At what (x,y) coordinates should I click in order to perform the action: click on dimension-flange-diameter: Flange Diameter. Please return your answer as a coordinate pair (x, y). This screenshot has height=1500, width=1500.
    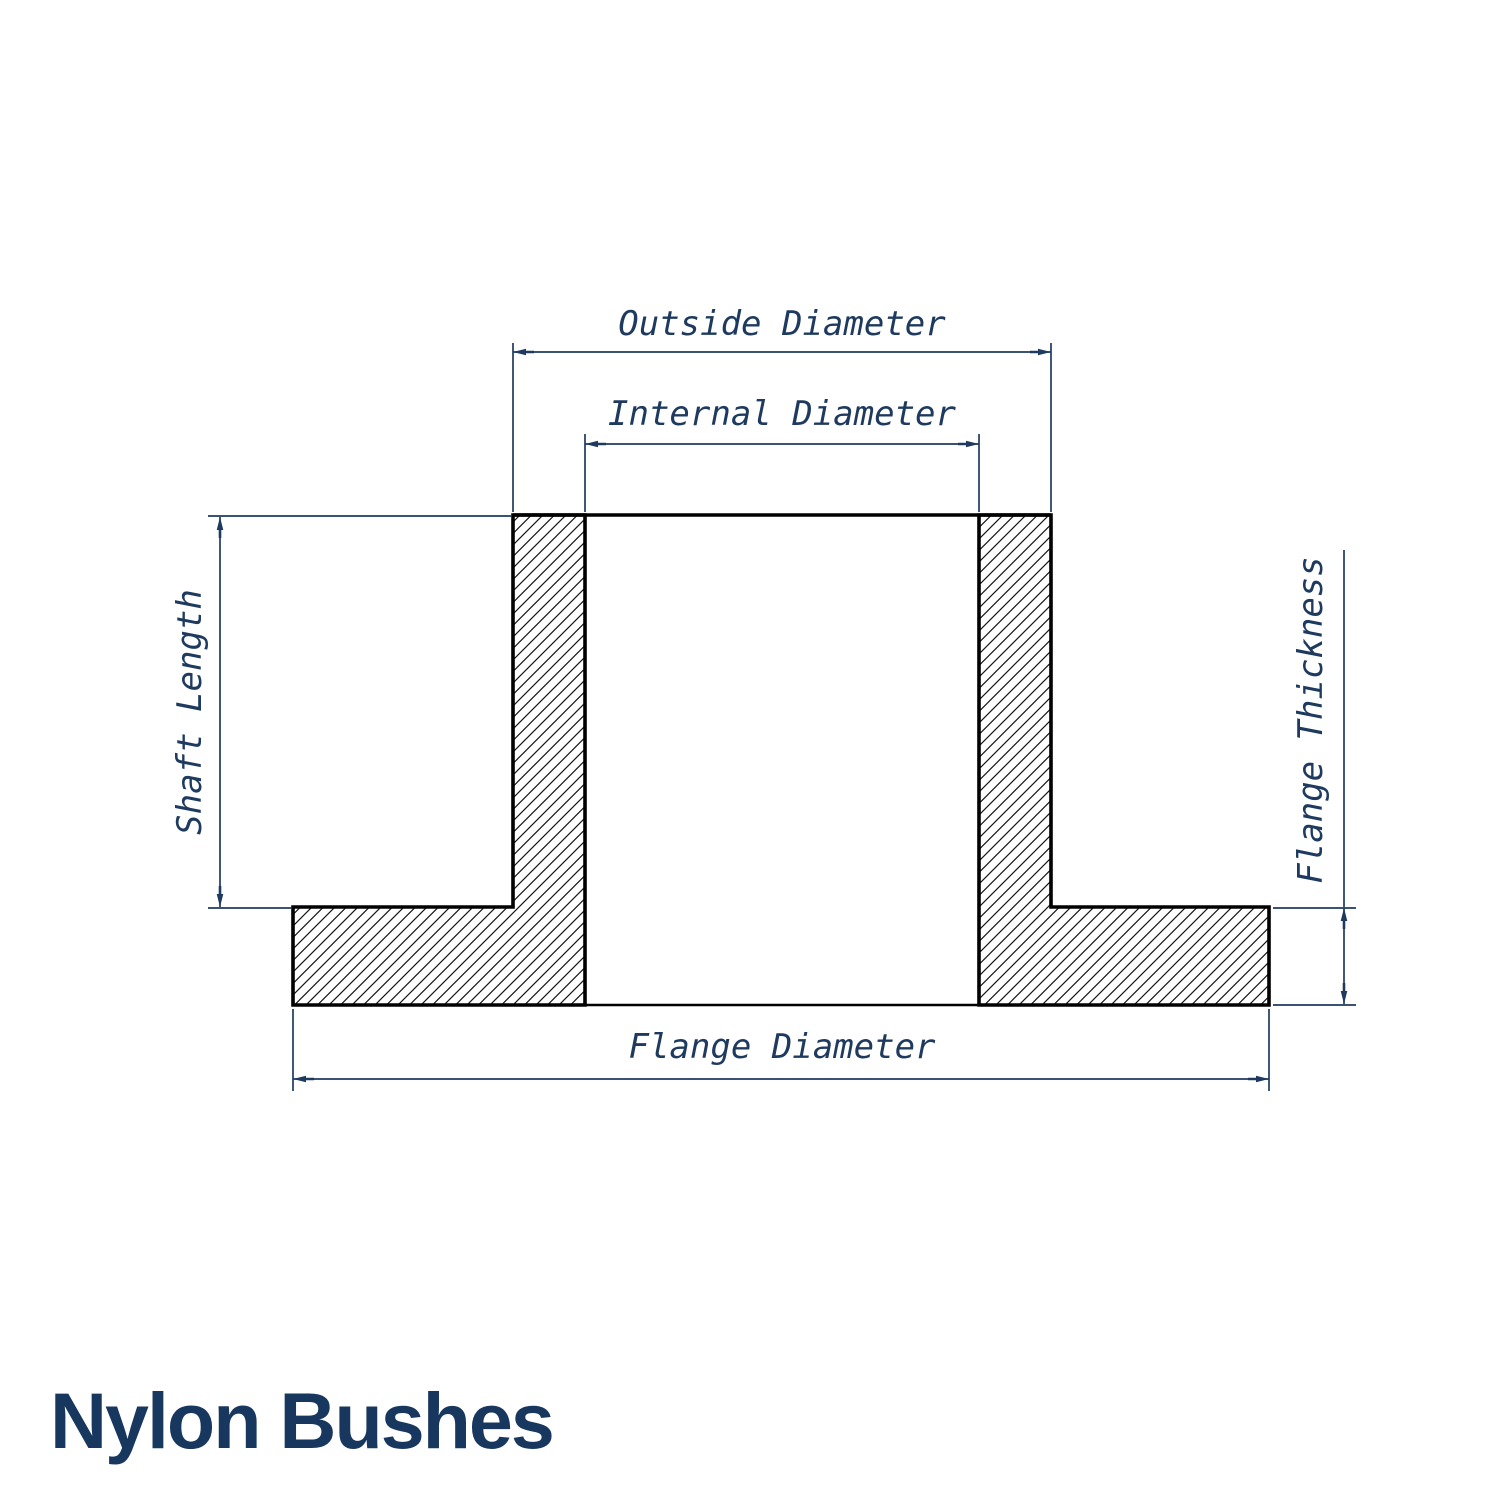
    Looking at the image, I should click on (781, 1050).